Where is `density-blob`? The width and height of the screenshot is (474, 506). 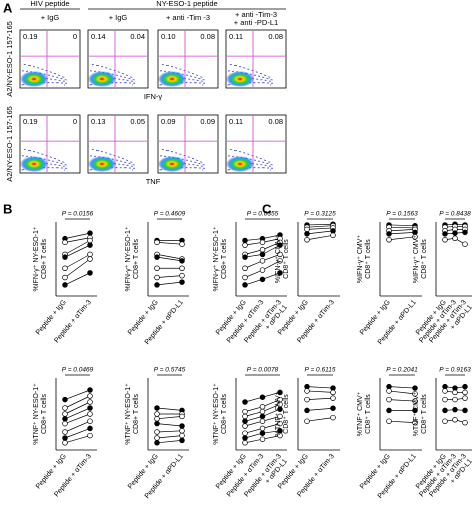 density-blob is located at coordinates (102, 164).